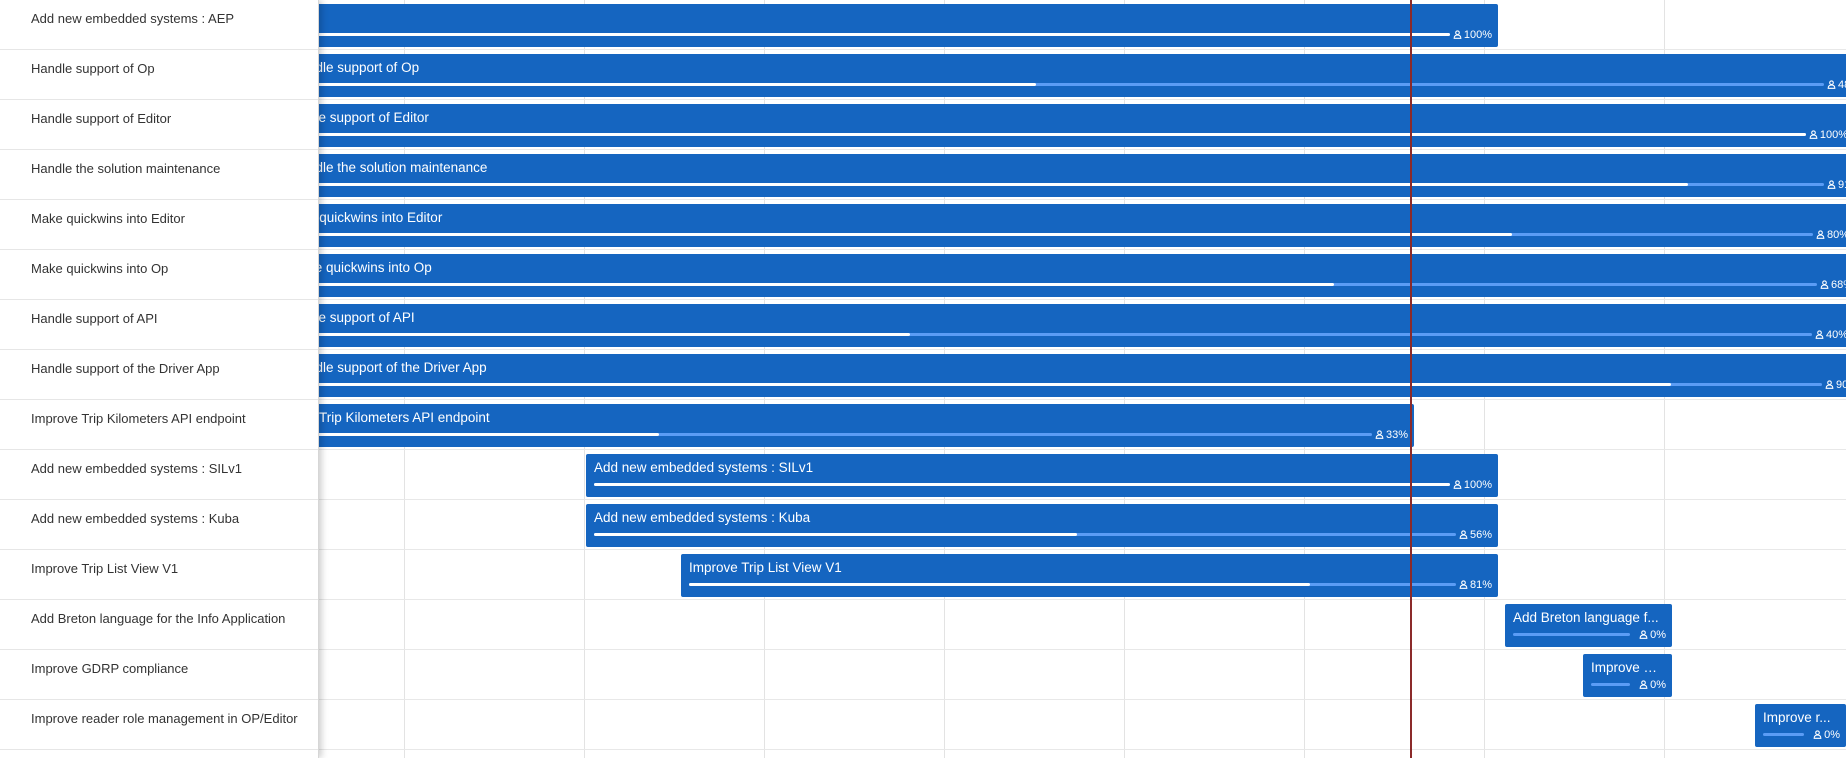 The width and height of the screenshot is (1846, 758). Describe the element at coordinates (159, 75) in the screenshot. I see `task-row: Handle support of Op` at that location.